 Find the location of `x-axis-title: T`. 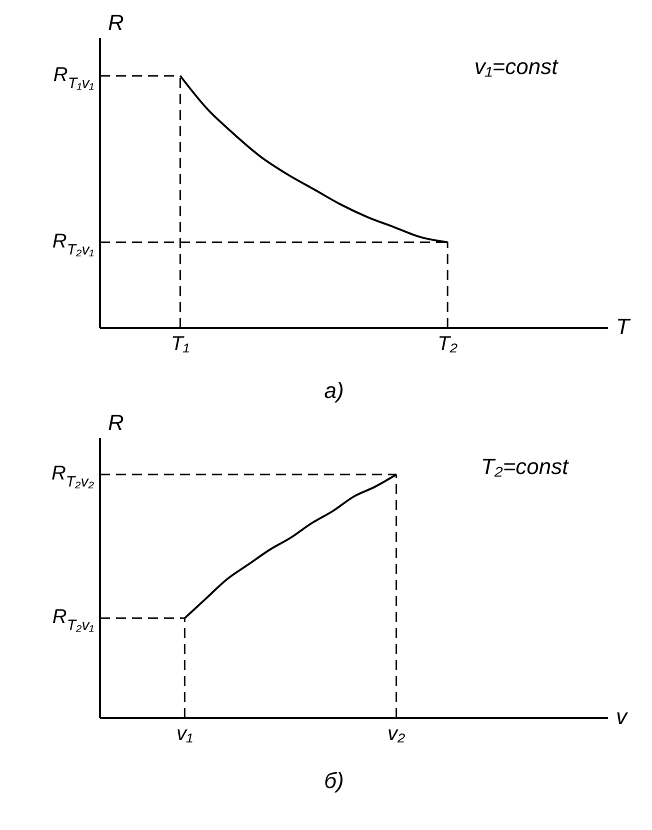

x-axis-title: T is located at coordinates (623, 326).